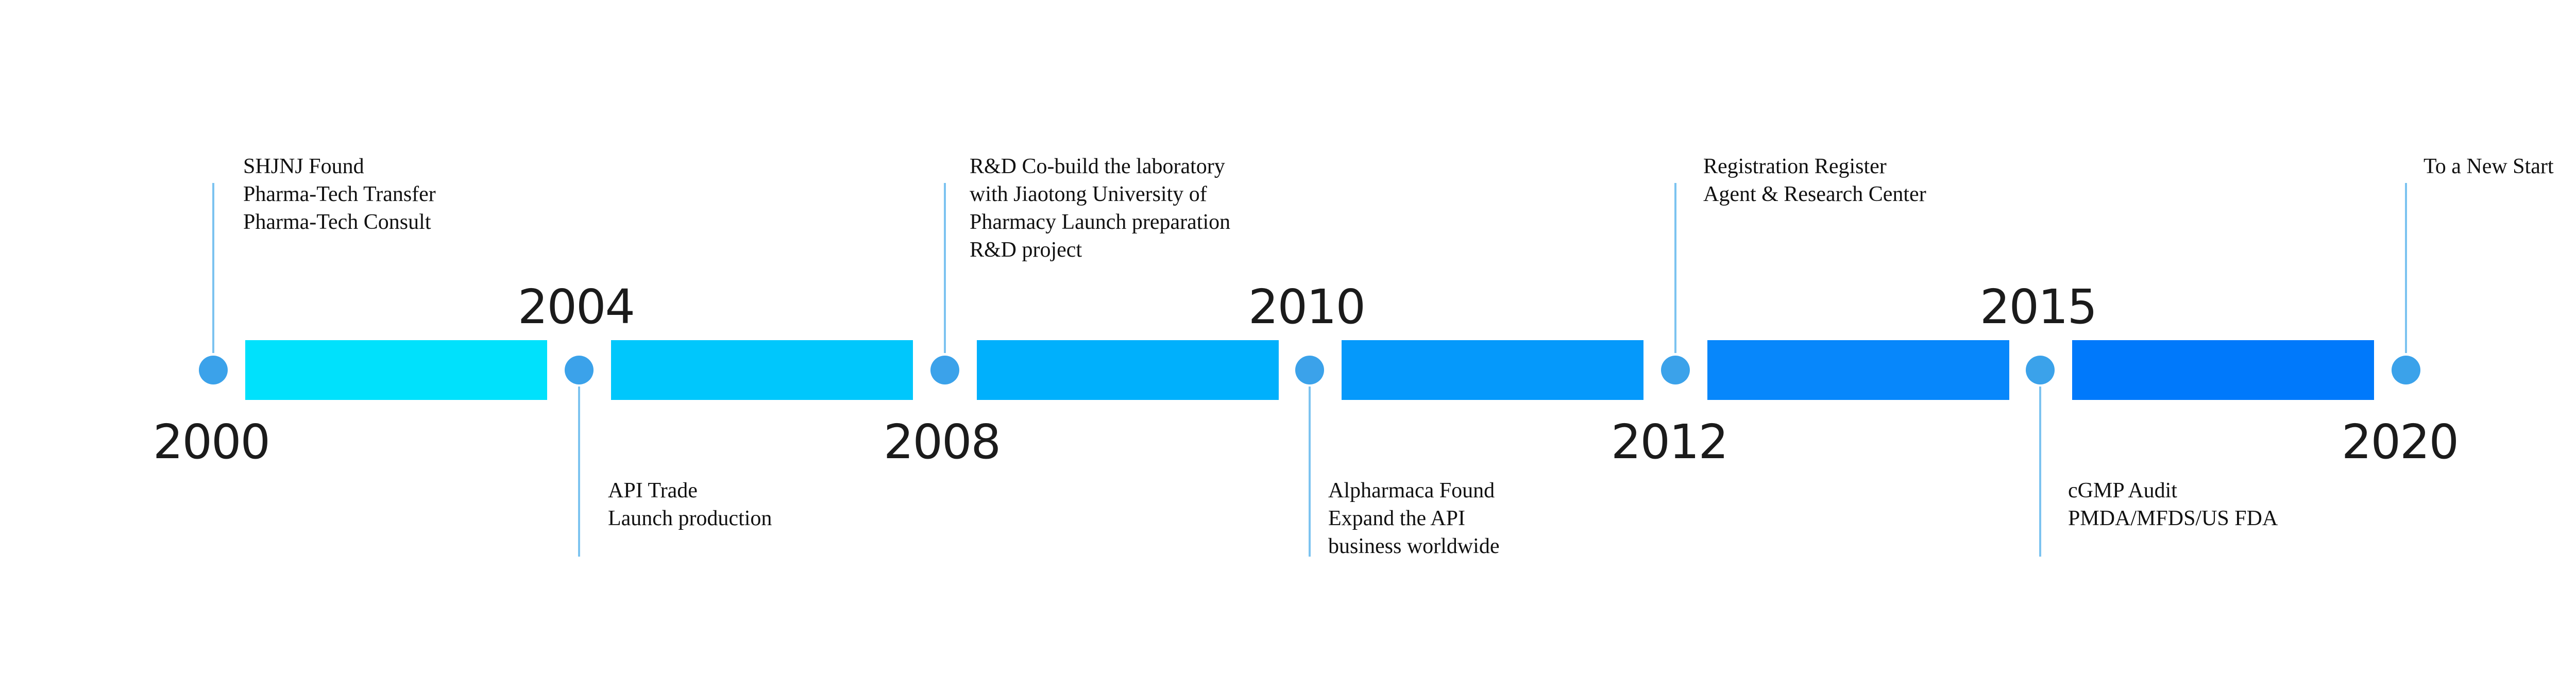  Describe the element at coordinates (576, 306) in the screenshot. I see `year-label: 2004` at that location.